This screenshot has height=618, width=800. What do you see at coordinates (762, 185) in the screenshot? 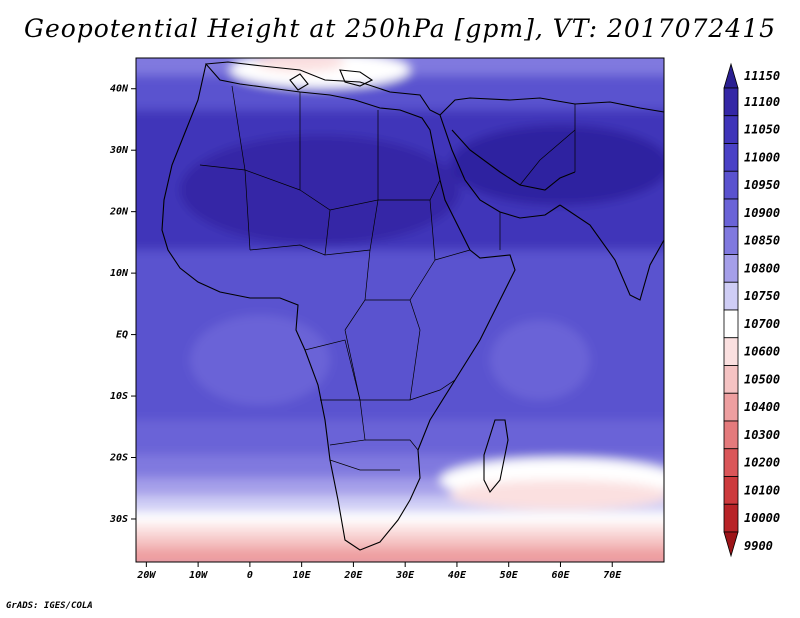
I see `colorbar-label: 10950` at bounding box center [762, 185].